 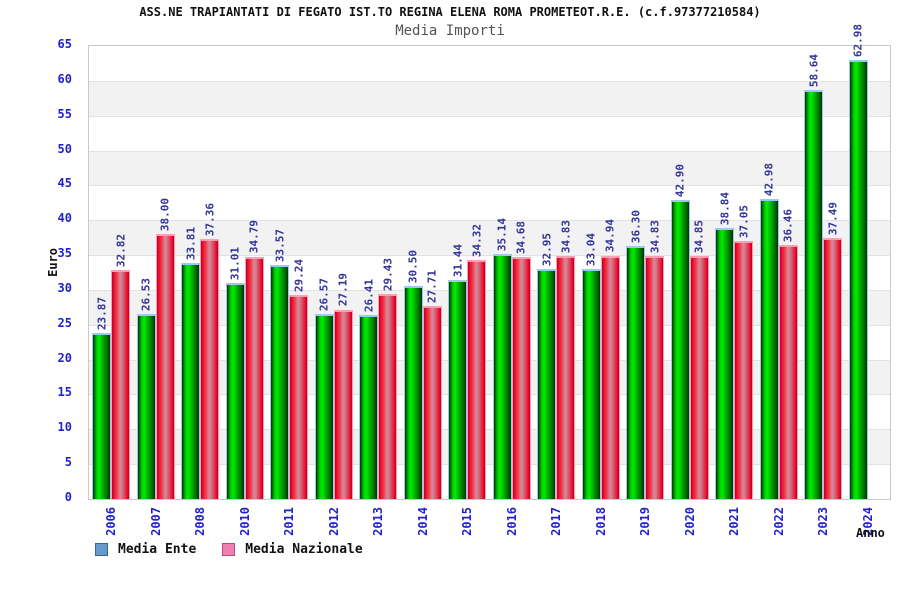 I want to click on bar-slot: 58.64, so click(x=814, y=276).